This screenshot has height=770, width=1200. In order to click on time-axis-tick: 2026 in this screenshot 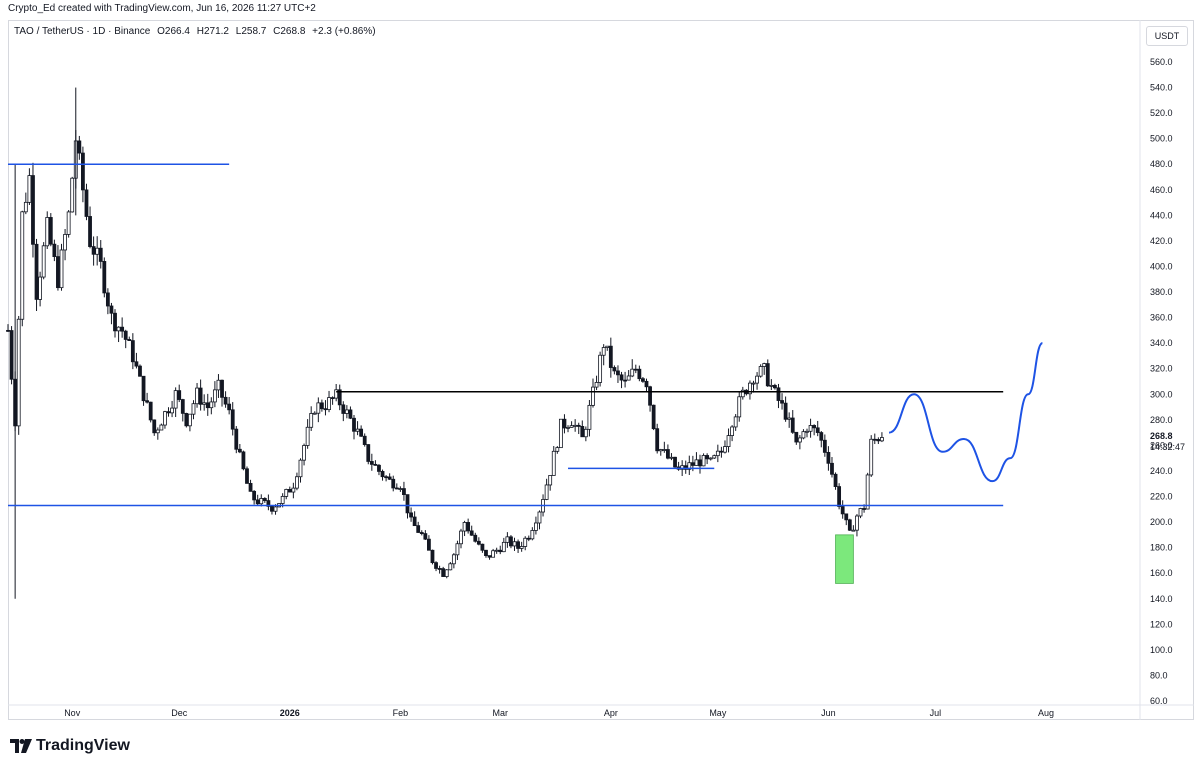, I will do `click(290, 713)`.